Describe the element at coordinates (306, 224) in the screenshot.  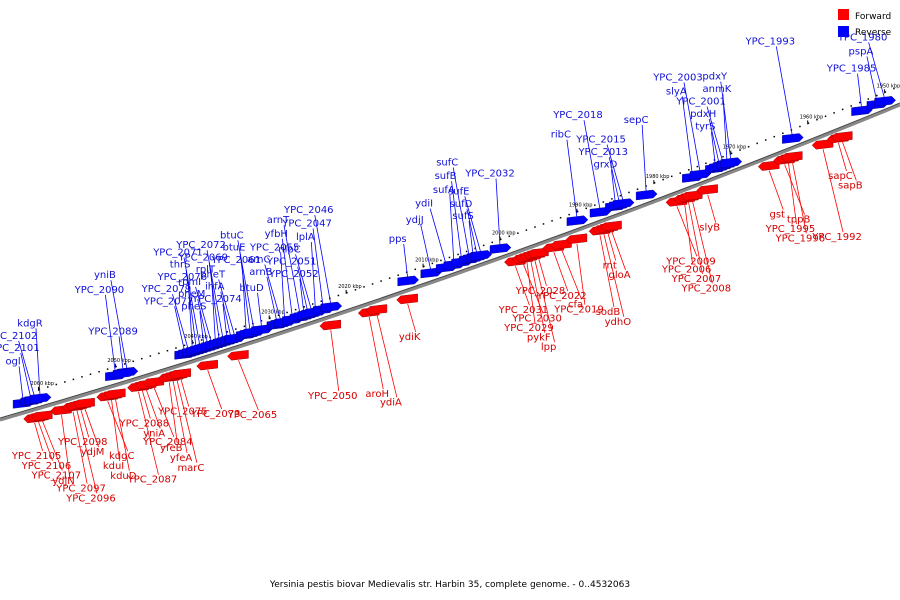
I see `reverse-gene-label: YPC_2047` at that location.